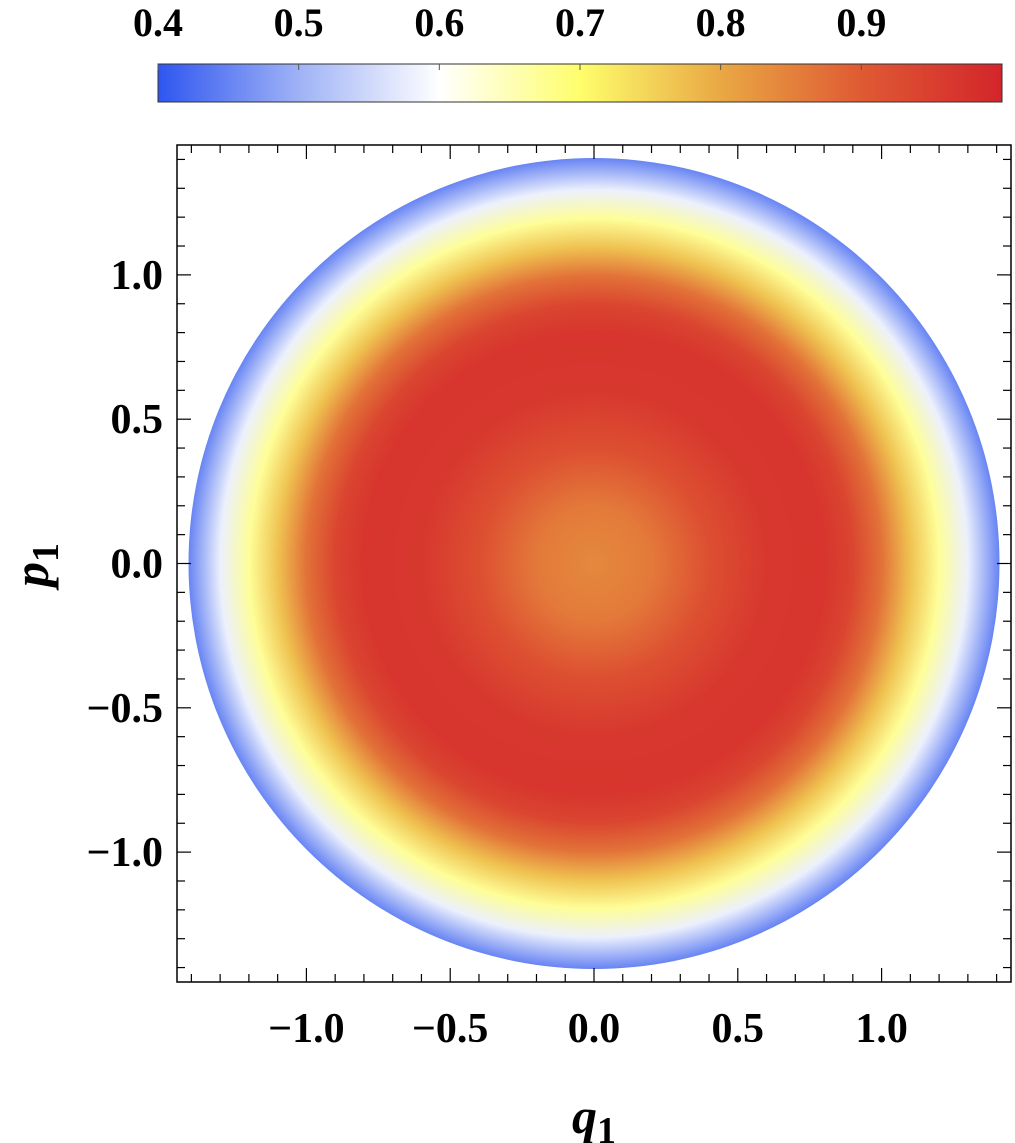 The height and width of the screenshot is (1143, 1015). Describe the element at coordinates (125, 853) in the screenshot. I see `y-tick-label: −1.0` at that location.